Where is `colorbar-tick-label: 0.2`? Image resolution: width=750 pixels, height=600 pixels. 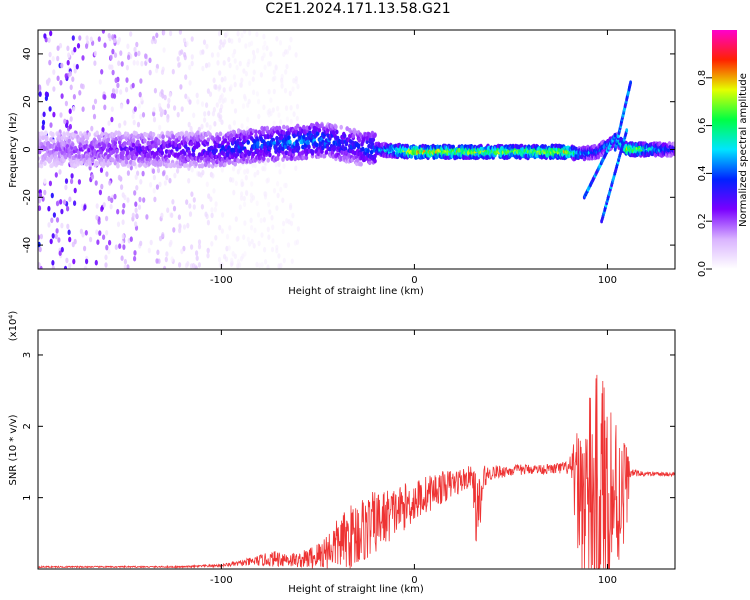 colorbar-tick-label: 0.2 is located at coordinates (702, 221).